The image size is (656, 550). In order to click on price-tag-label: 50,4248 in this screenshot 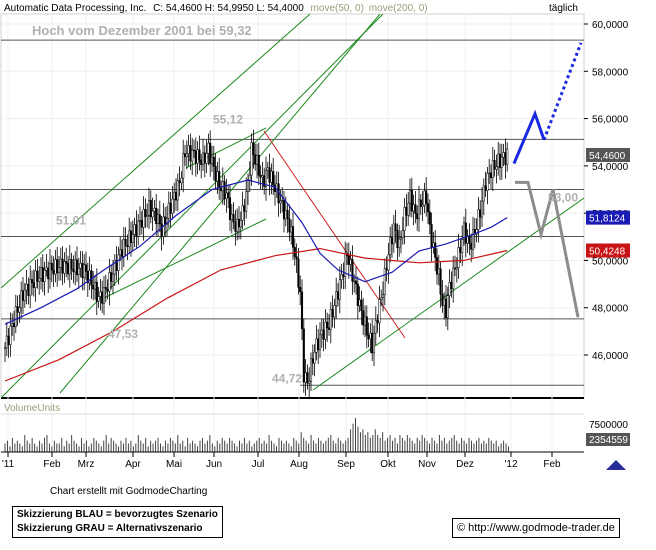, I will do `click(607, 251)`.